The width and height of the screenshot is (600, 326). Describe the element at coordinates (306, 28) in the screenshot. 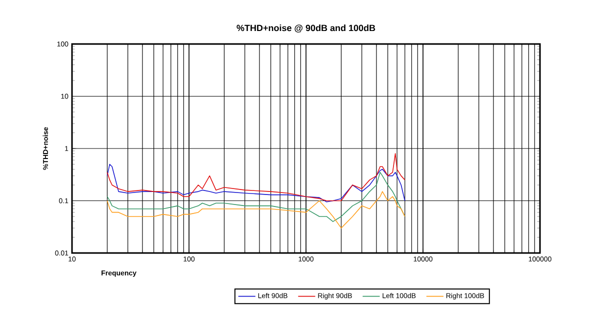

I see `chart-title: %THD+noise @ 90dB and 100dB` at that location.